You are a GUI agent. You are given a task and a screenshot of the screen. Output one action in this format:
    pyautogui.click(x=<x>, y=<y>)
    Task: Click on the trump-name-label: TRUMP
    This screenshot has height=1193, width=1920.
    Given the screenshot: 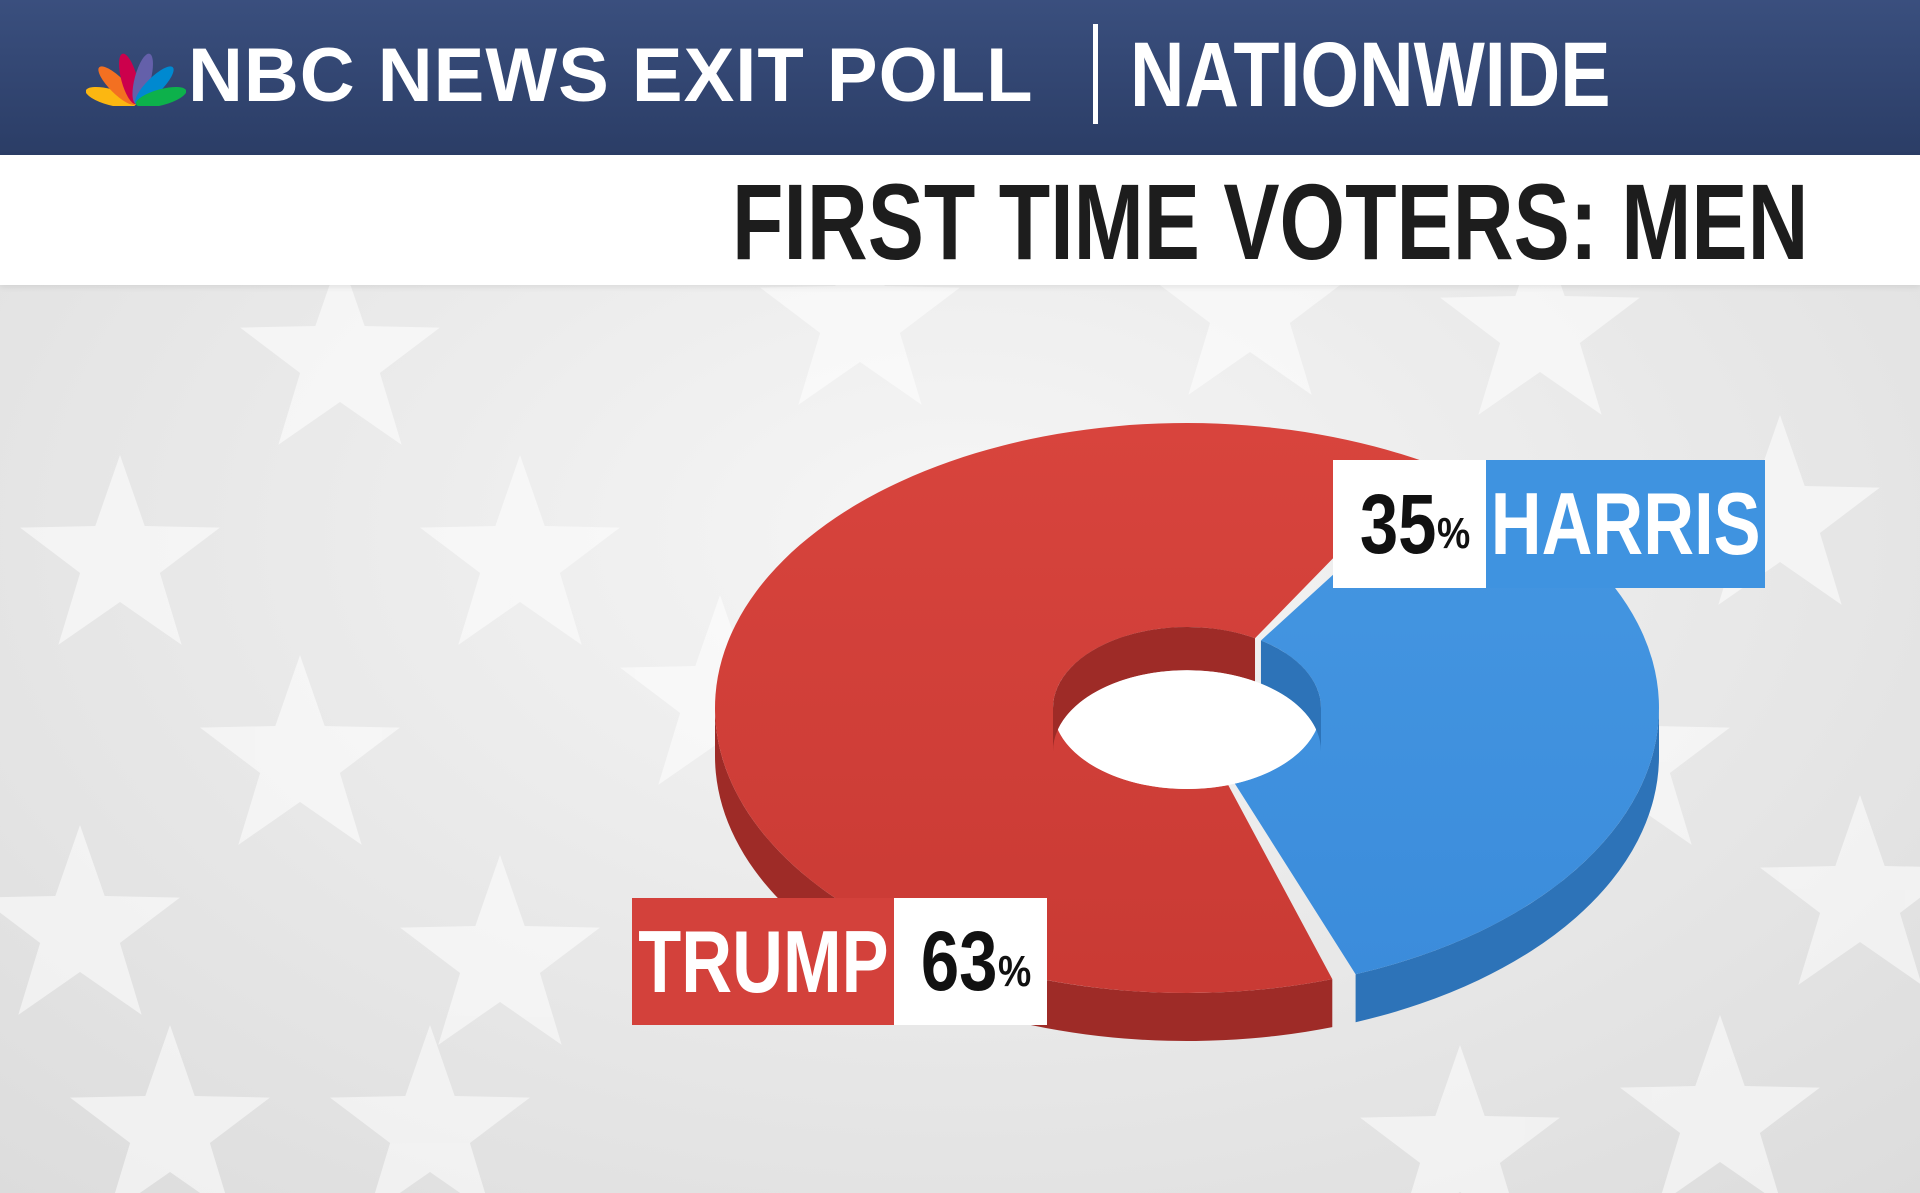 What is the action you would take?
    pyautogui.click(x=763, y=961)
    